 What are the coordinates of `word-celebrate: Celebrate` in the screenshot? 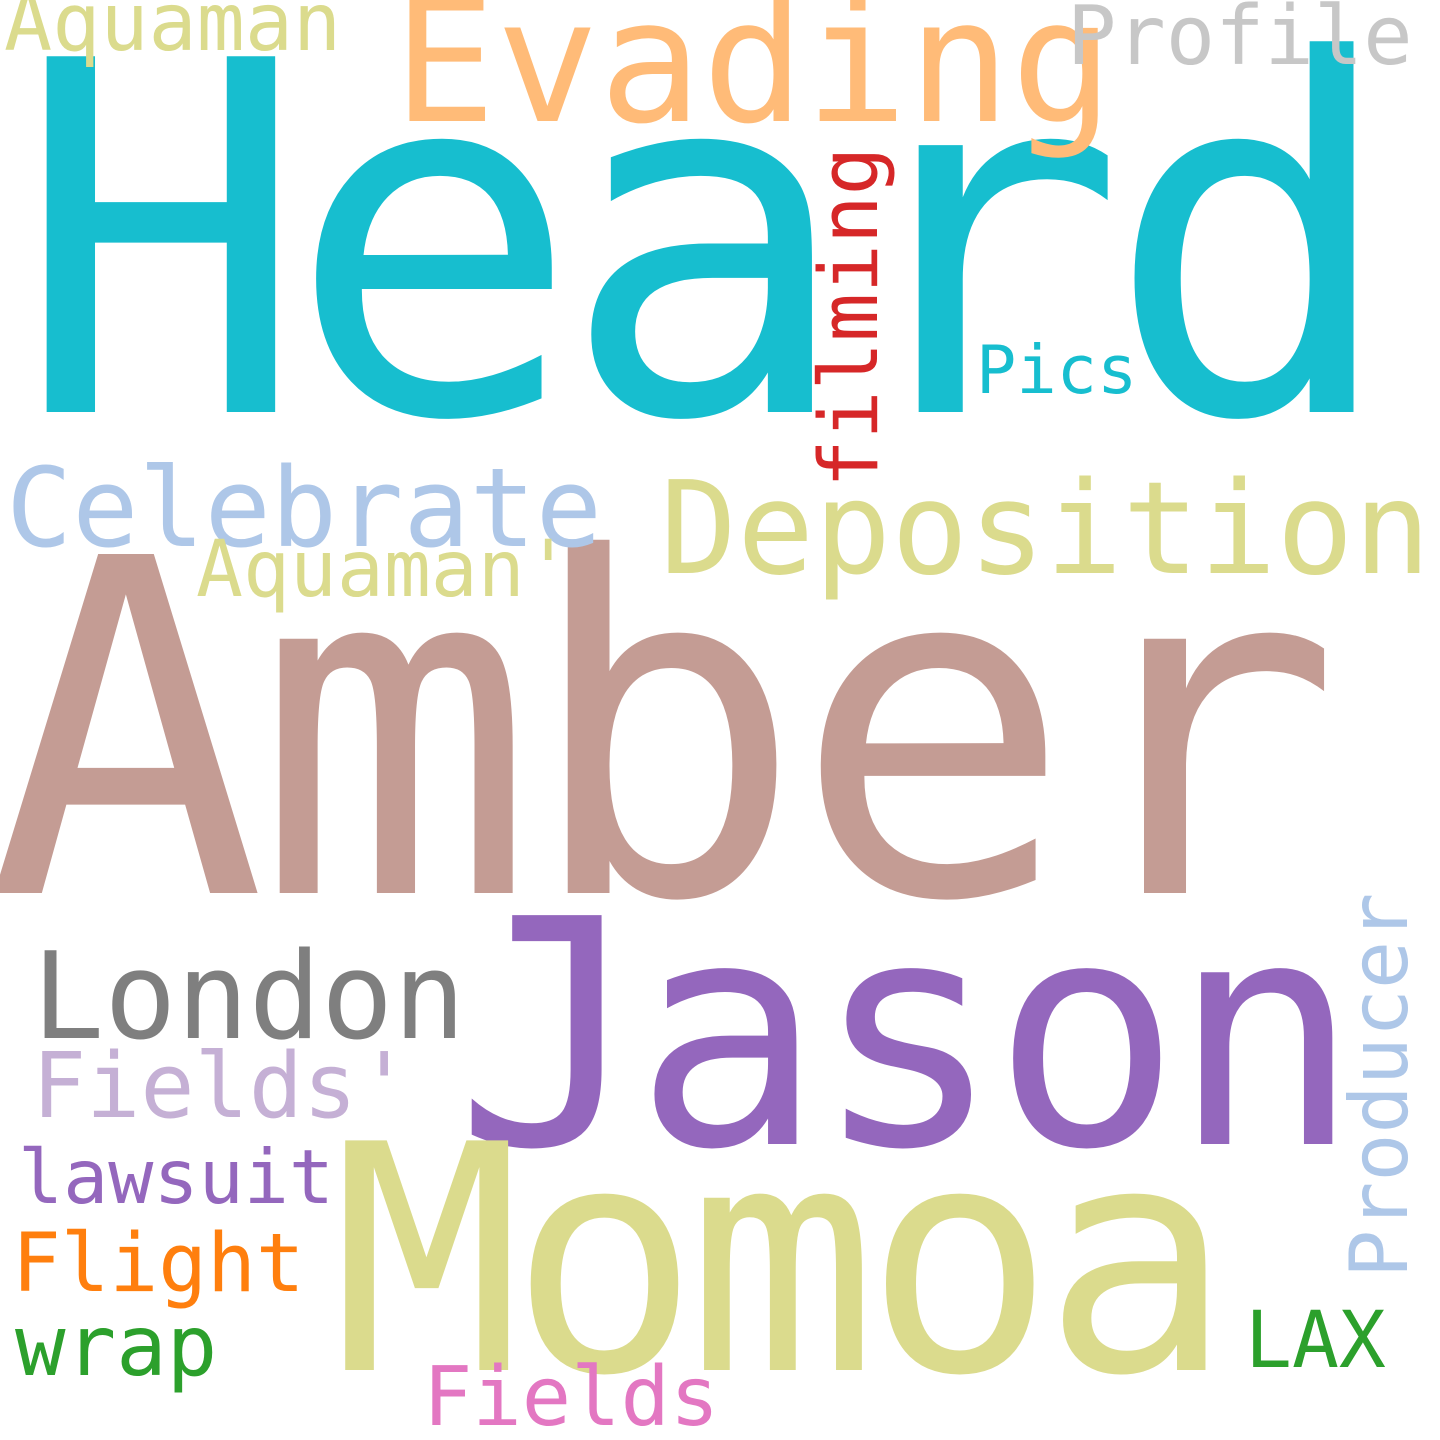 It's located at (304, 508).